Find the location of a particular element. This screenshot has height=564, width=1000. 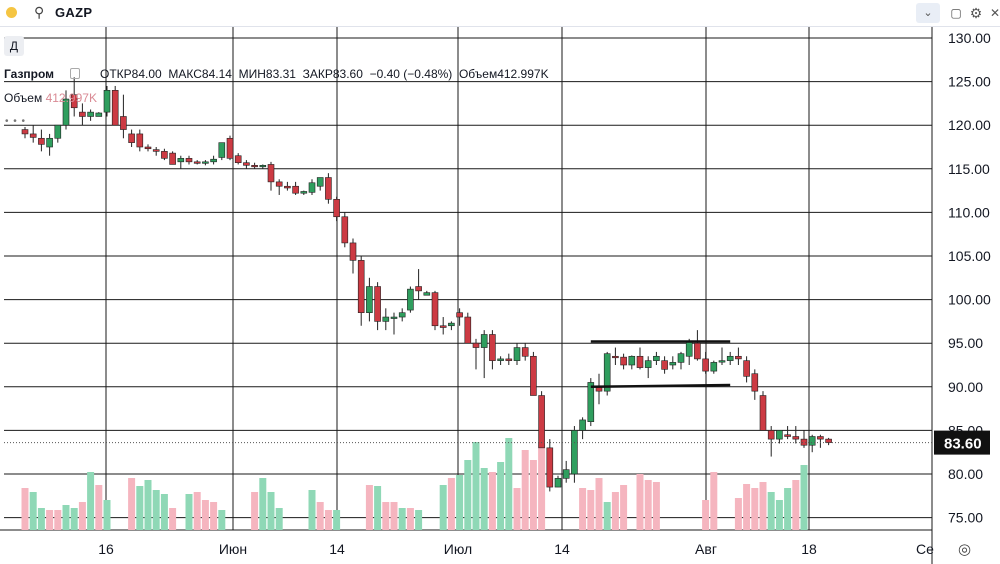

chevron-down-icon: ⌄ is located at coordinates (928, 13).